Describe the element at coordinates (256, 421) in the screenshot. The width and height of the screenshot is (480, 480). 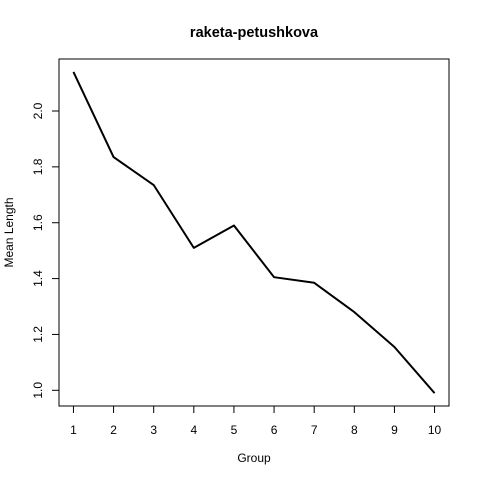
I see `x-axis: 1 2 3 4 5 6 7 8 9 10` at that location.